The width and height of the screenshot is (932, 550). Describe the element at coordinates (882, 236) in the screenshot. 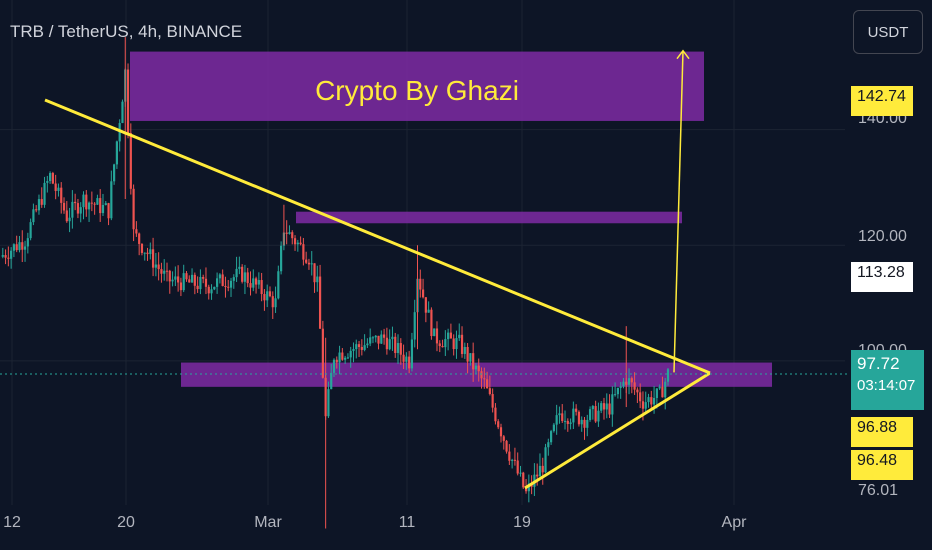

I see `price-tick-120: 120.00` at that location.